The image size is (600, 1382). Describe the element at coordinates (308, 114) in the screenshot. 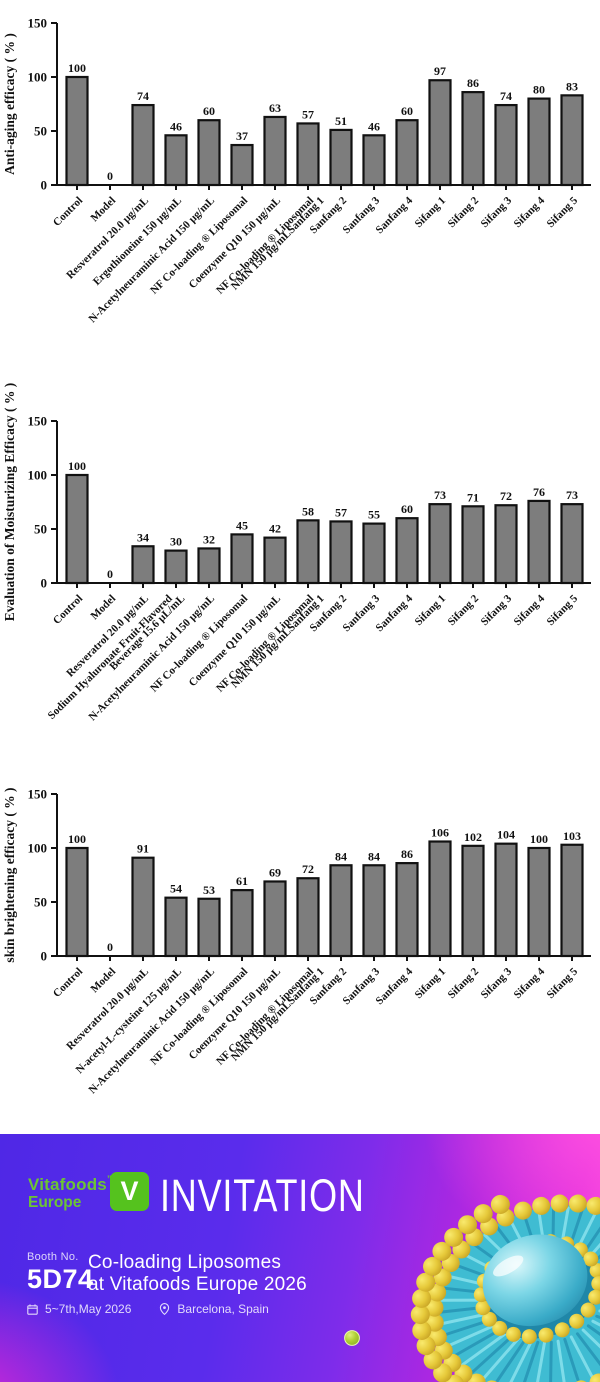

I see `bar-value-label: 57` at that location.